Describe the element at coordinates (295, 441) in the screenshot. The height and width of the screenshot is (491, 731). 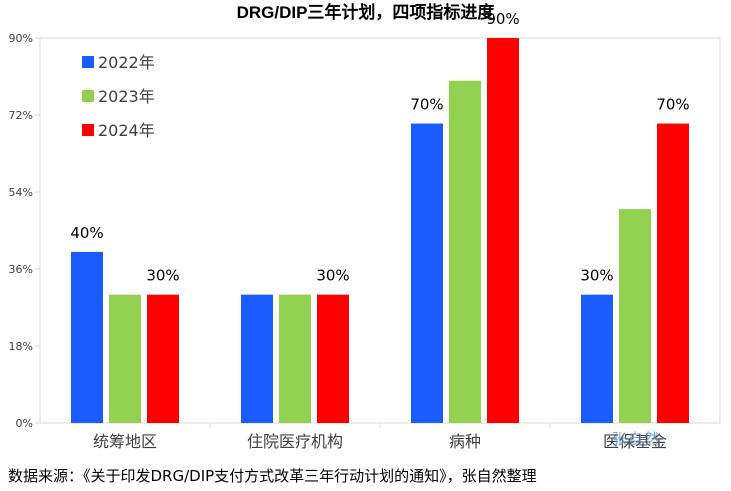
I see `x-tick-label: 住院医疗机构` at that location.